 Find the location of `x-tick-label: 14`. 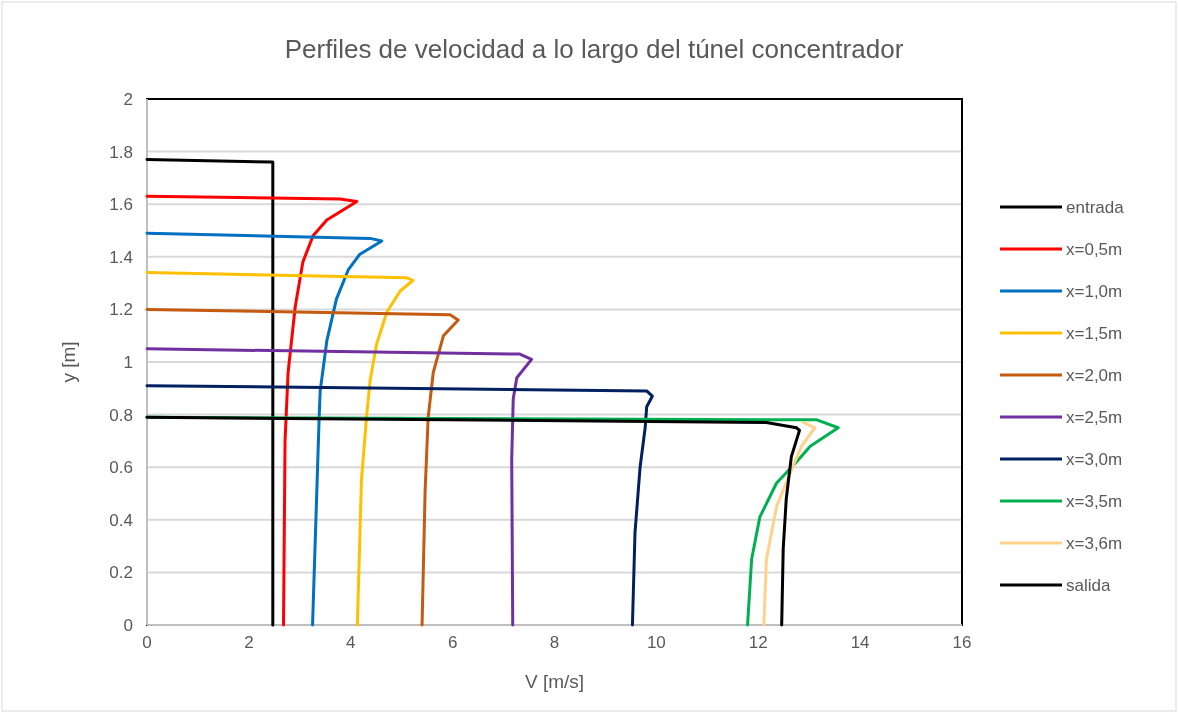

x-tick-label: 14 is located at coordinates (860, 642).